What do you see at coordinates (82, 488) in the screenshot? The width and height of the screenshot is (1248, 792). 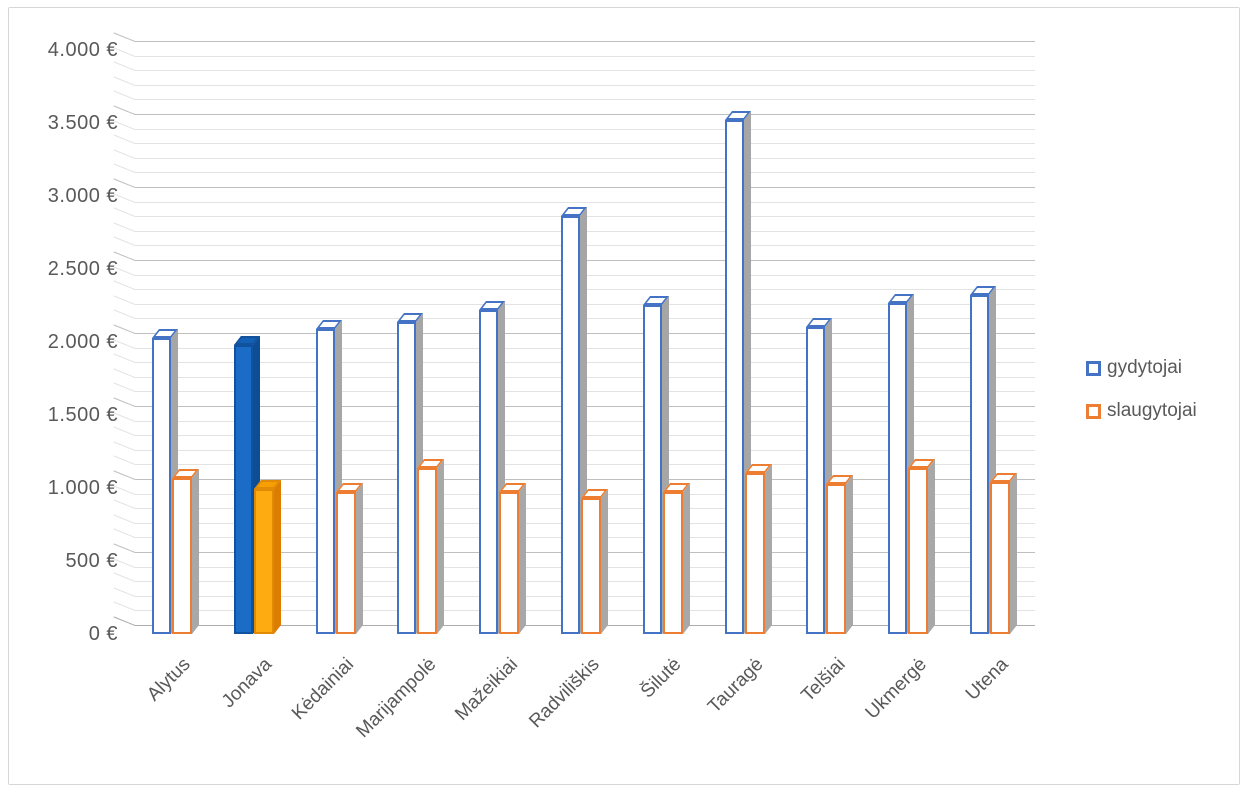 I see `y-axis-label: 1.000 €` at bounding box center [82, 488].